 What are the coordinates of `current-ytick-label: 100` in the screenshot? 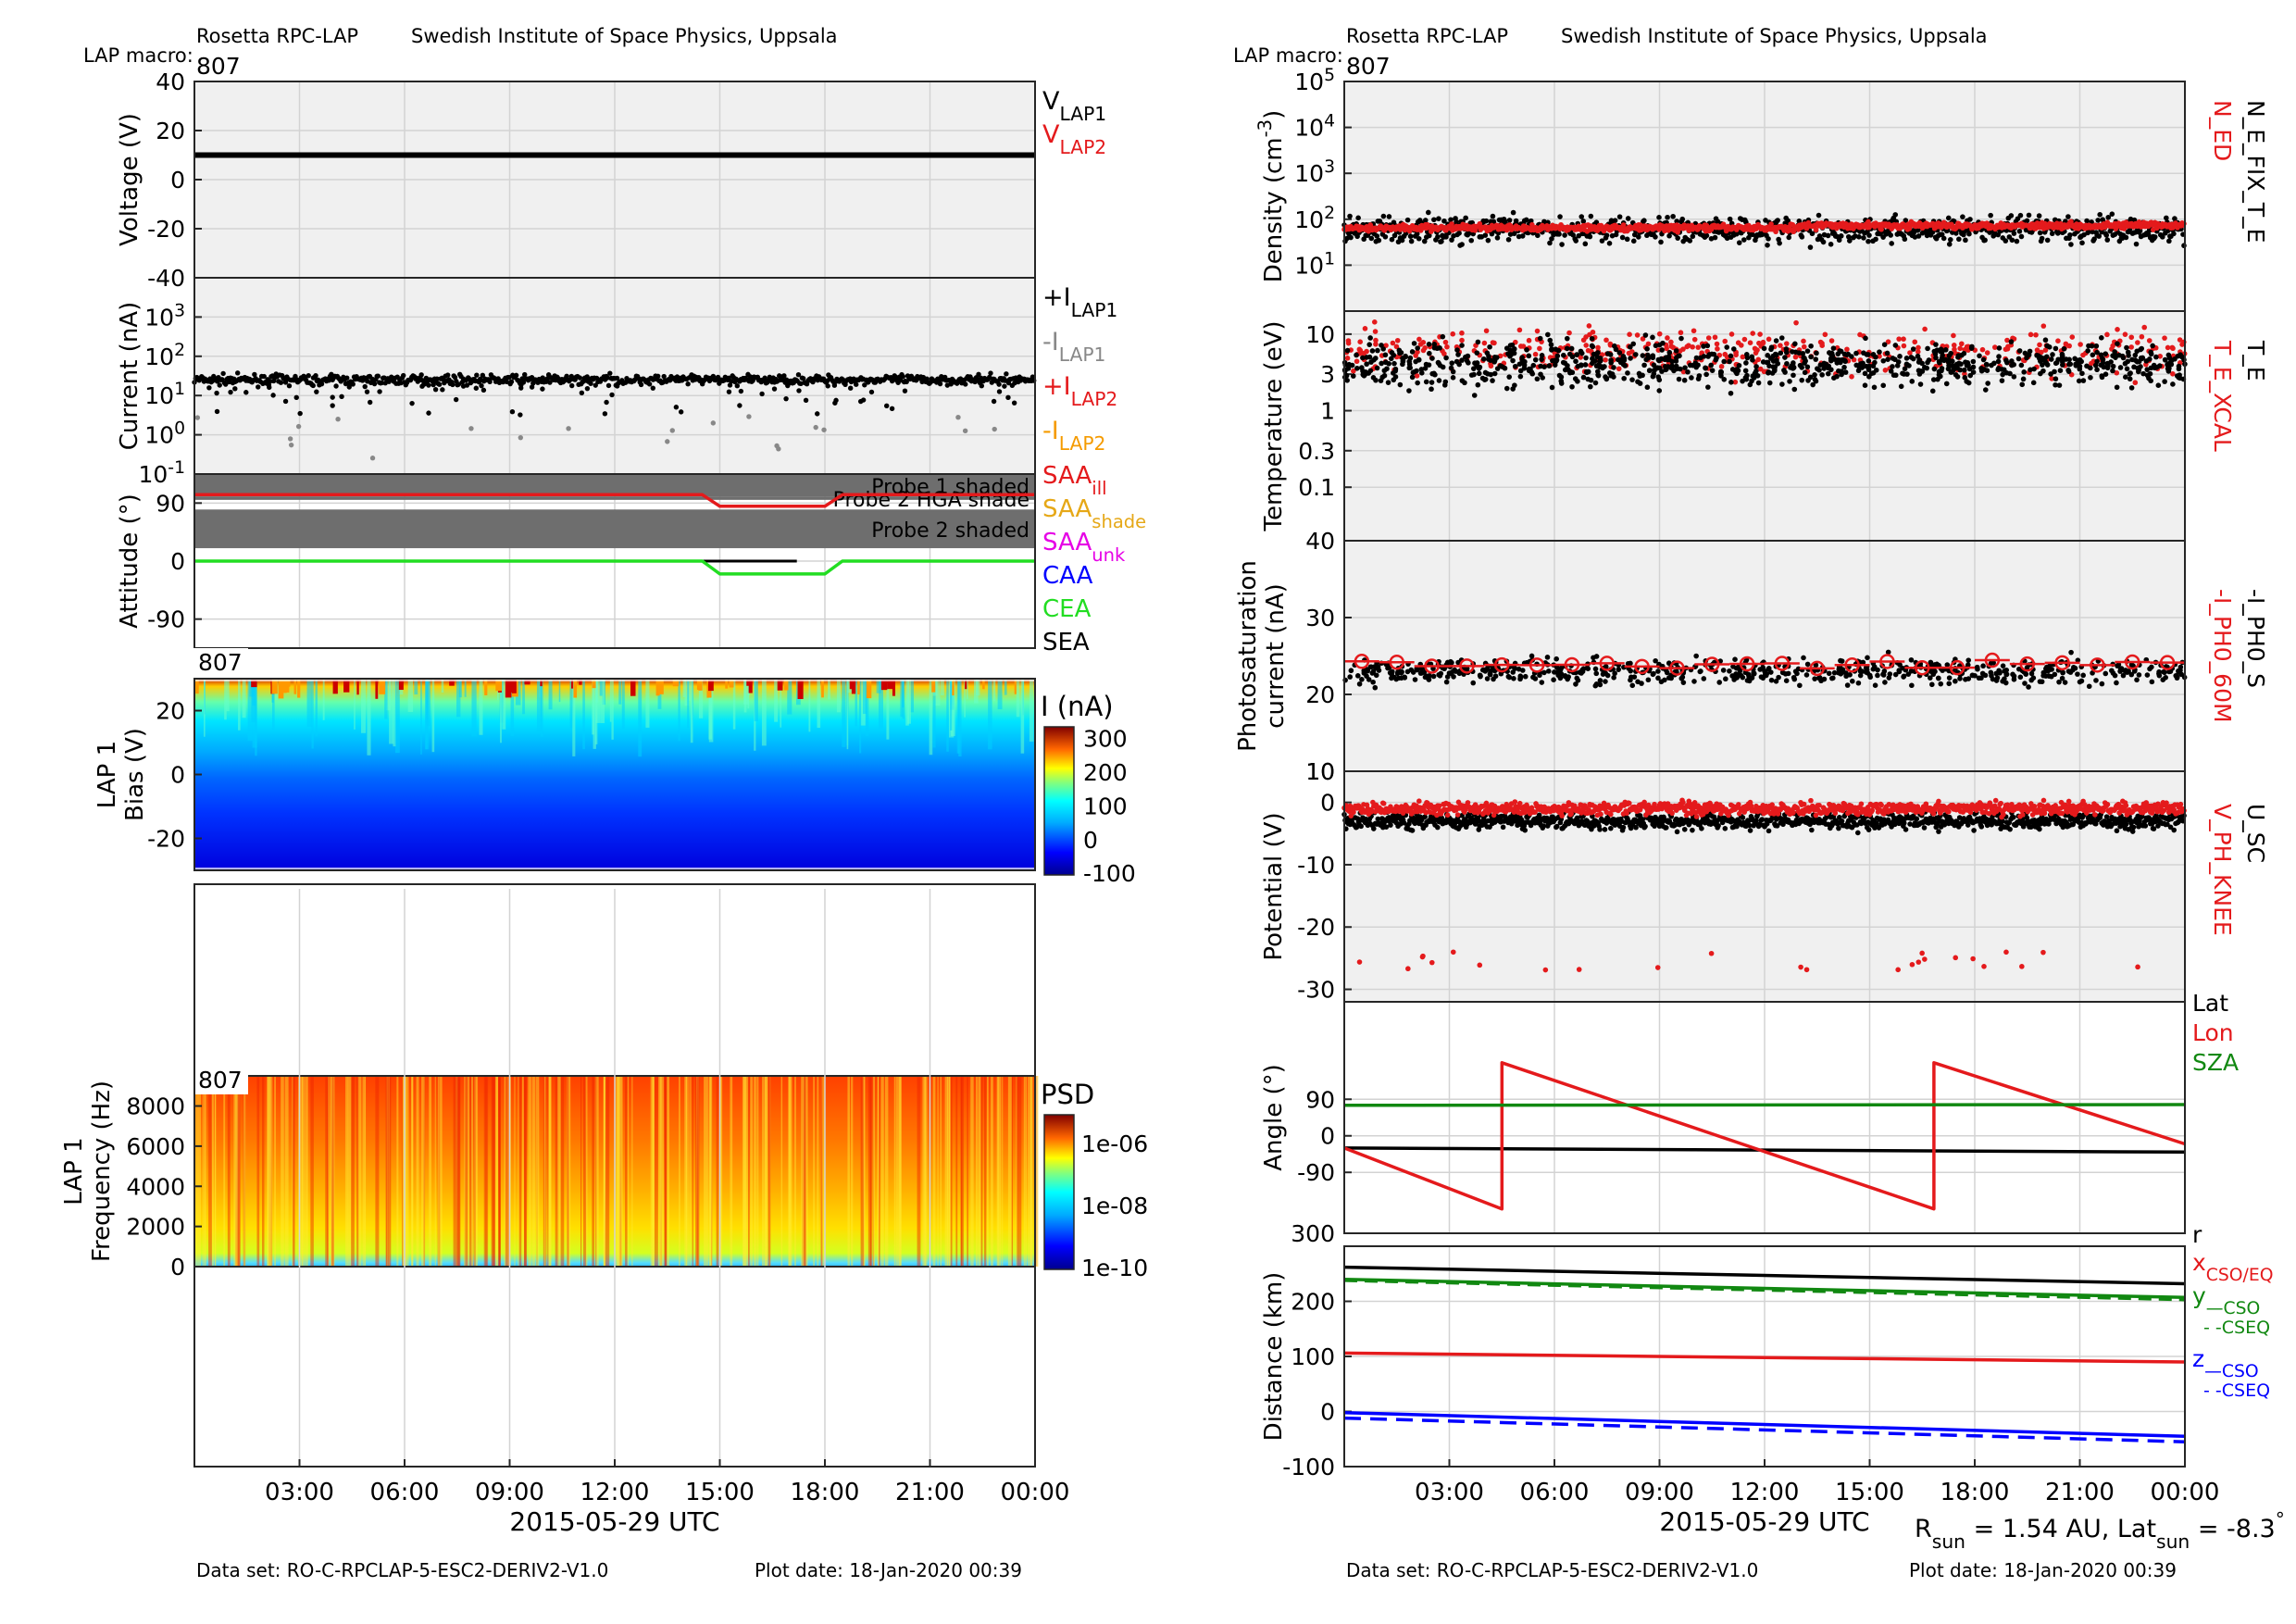 It's located at (164, 433).